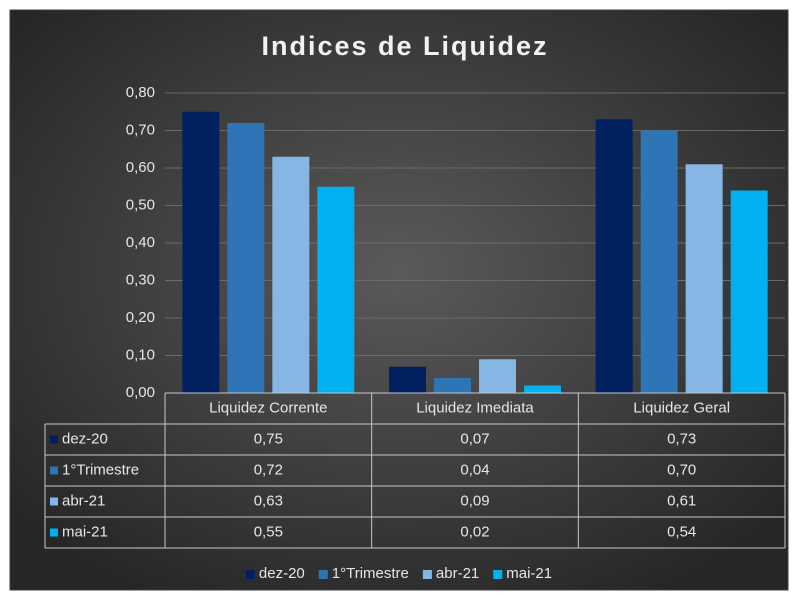 The height and width of the screenshot is (600, 798). I want to click on table-value: 0,02, so click(474, 531).